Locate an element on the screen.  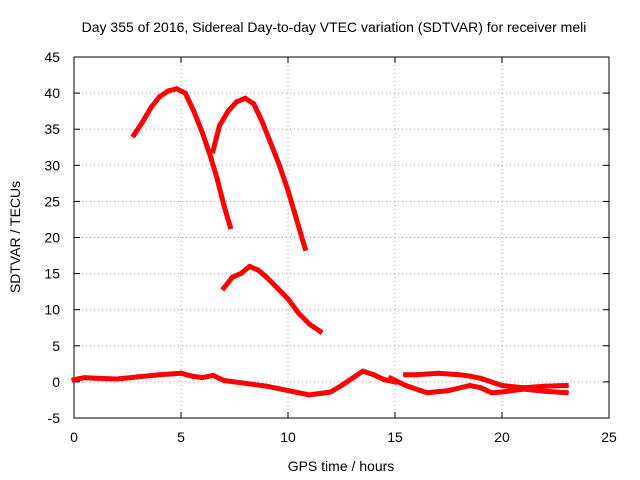
y-tick-label: 0 is located at coordinates (56, 382).